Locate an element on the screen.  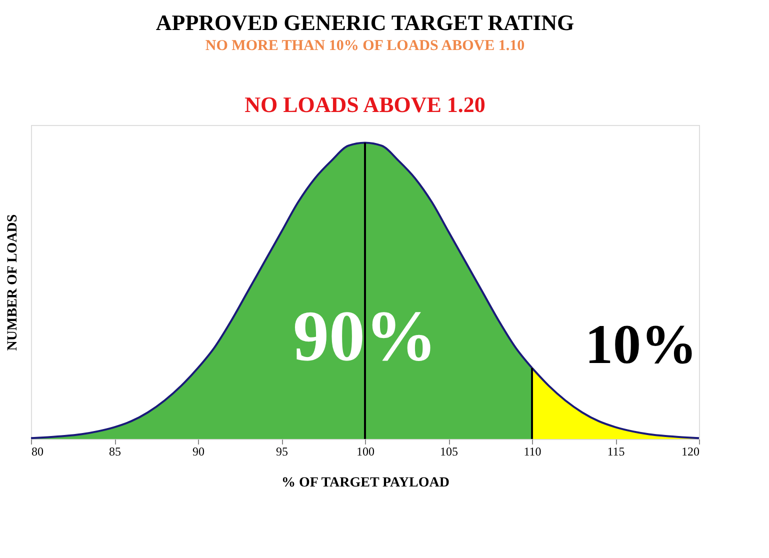
x-tick-label: 95 is located at coordinates (282, 451).